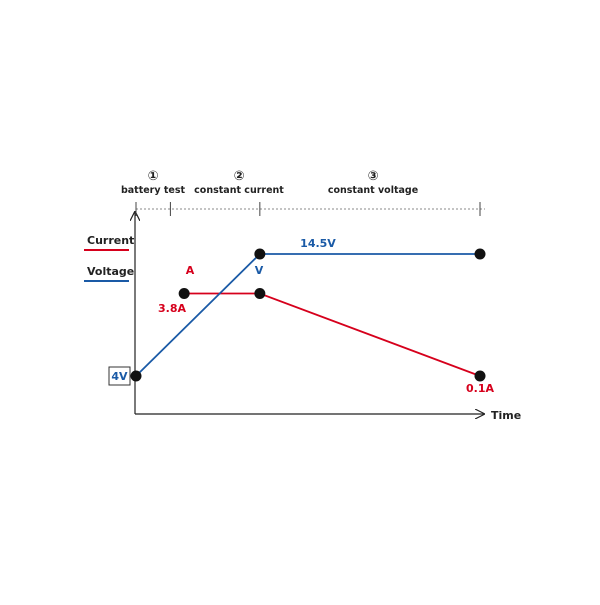 Image resolution: width=600 pixels, height=605 pixels. What do you see at coordinates (318, 243) in the screenshot?
I see `voltage-end-label: 14.5V` at bounding box center [318, 243].